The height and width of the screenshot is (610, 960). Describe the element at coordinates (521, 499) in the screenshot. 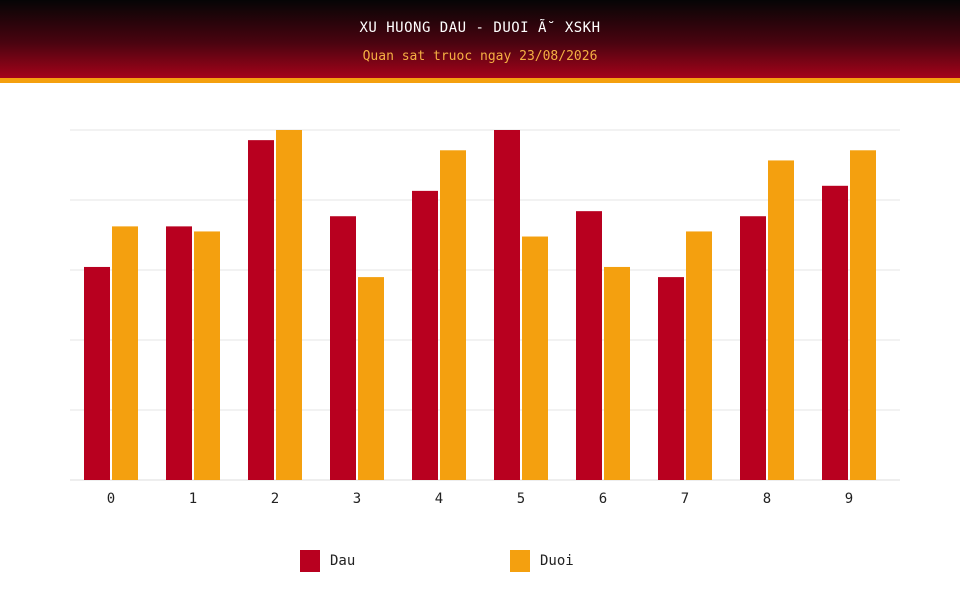

I see `x-tick-label: 5` at that location.